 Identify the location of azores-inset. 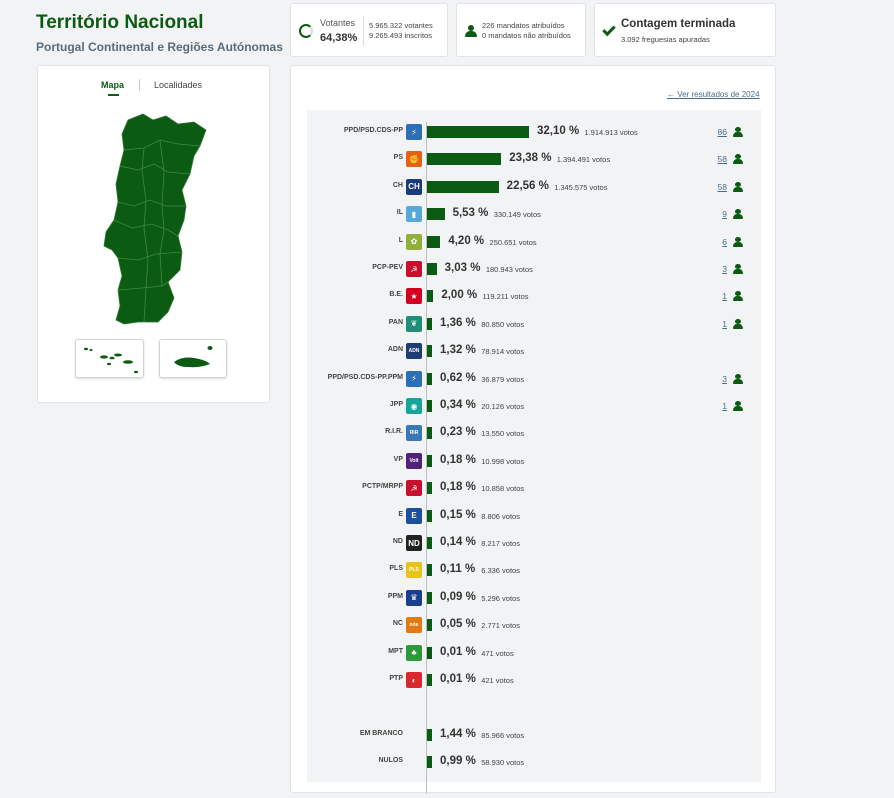
(109, 358).